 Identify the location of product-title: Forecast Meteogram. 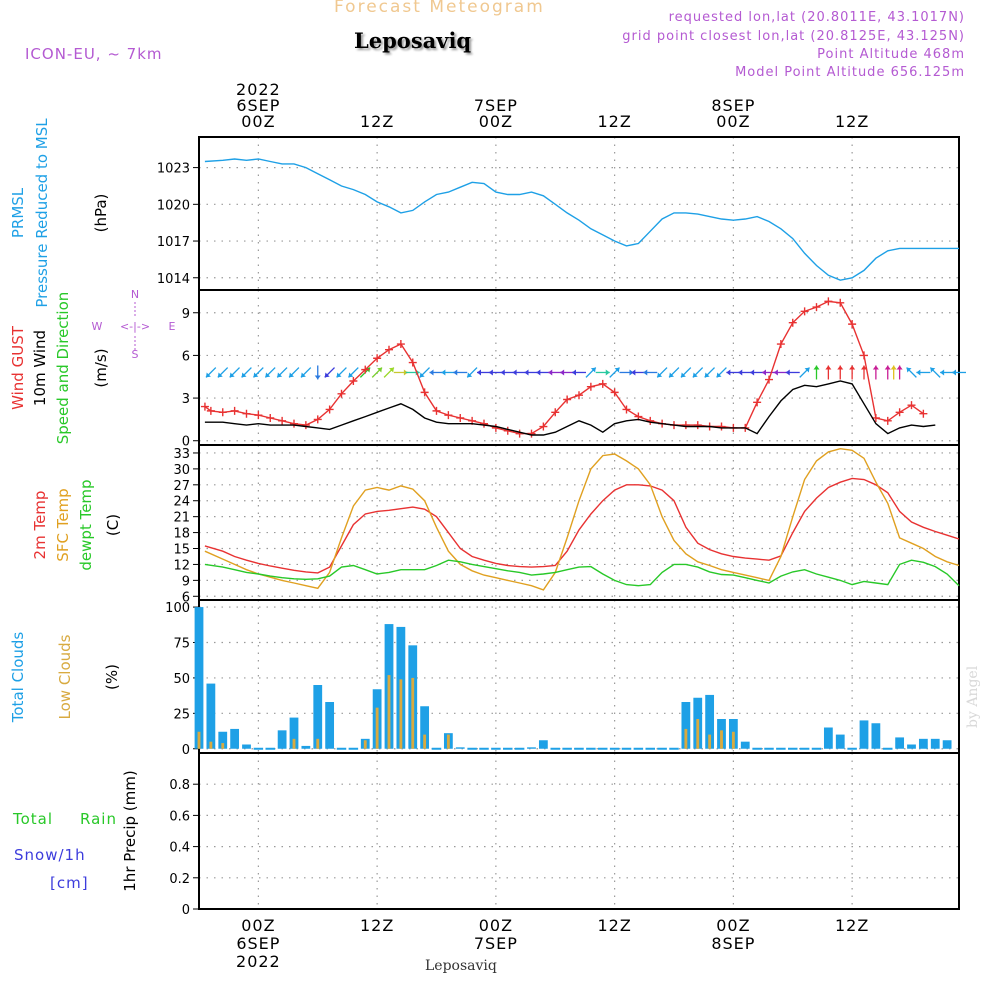
(439, 8).